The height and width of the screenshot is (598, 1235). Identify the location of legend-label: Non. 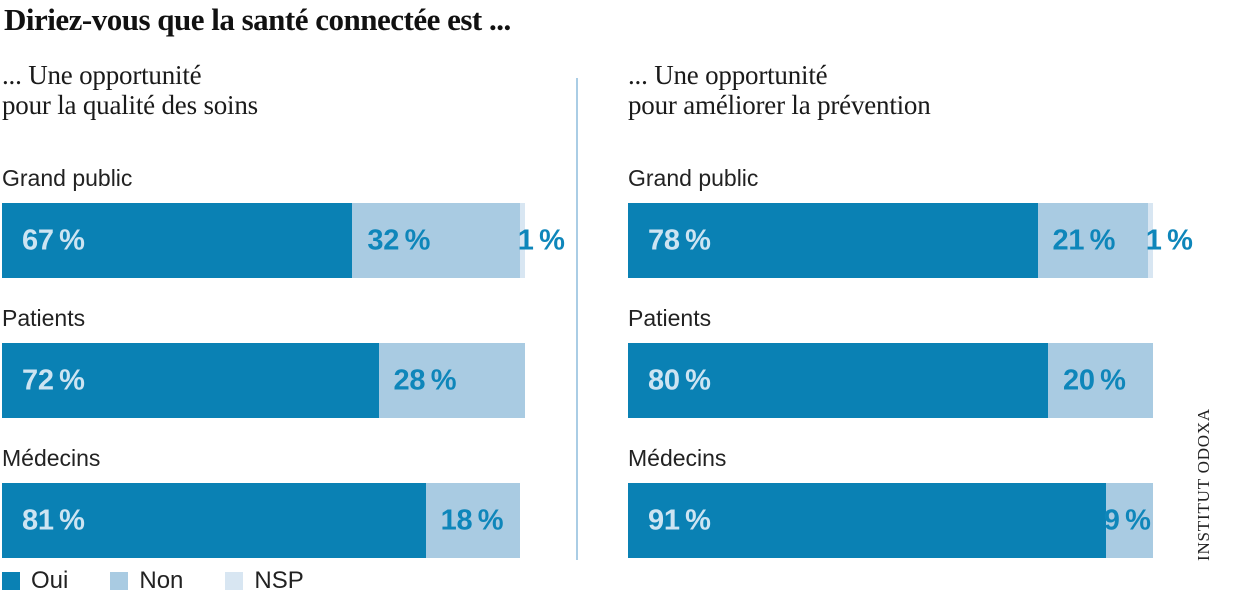
(161, 580).